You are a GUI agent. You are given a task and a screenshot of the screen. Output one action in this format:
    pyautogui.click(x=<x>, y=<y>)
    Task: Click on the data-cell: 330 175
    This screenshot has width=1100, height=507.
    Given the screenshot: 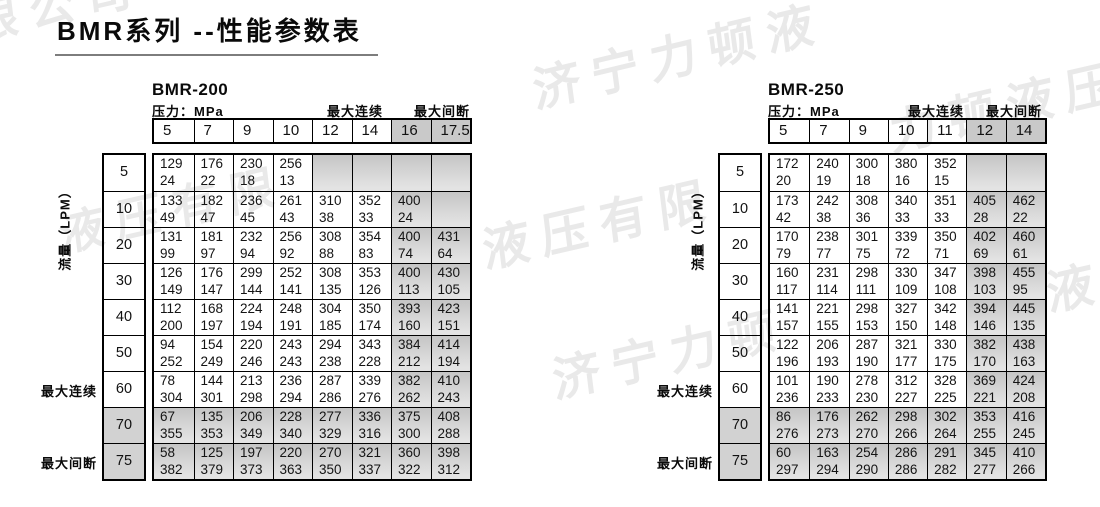 What is the action you would take?
    pyautogui.click(x=947, y=353)
    